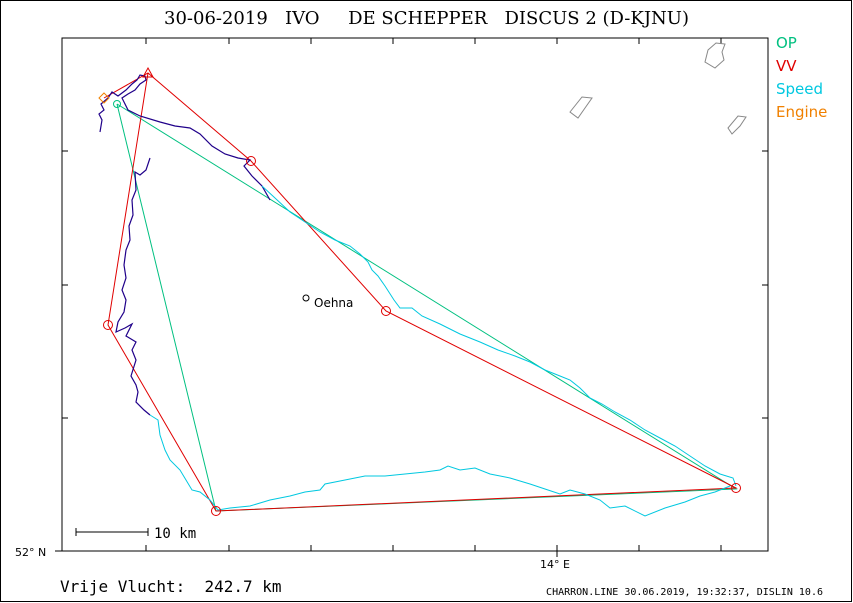  I want to click on distance-label: Vrije Vlucht:, so click(123, 586).